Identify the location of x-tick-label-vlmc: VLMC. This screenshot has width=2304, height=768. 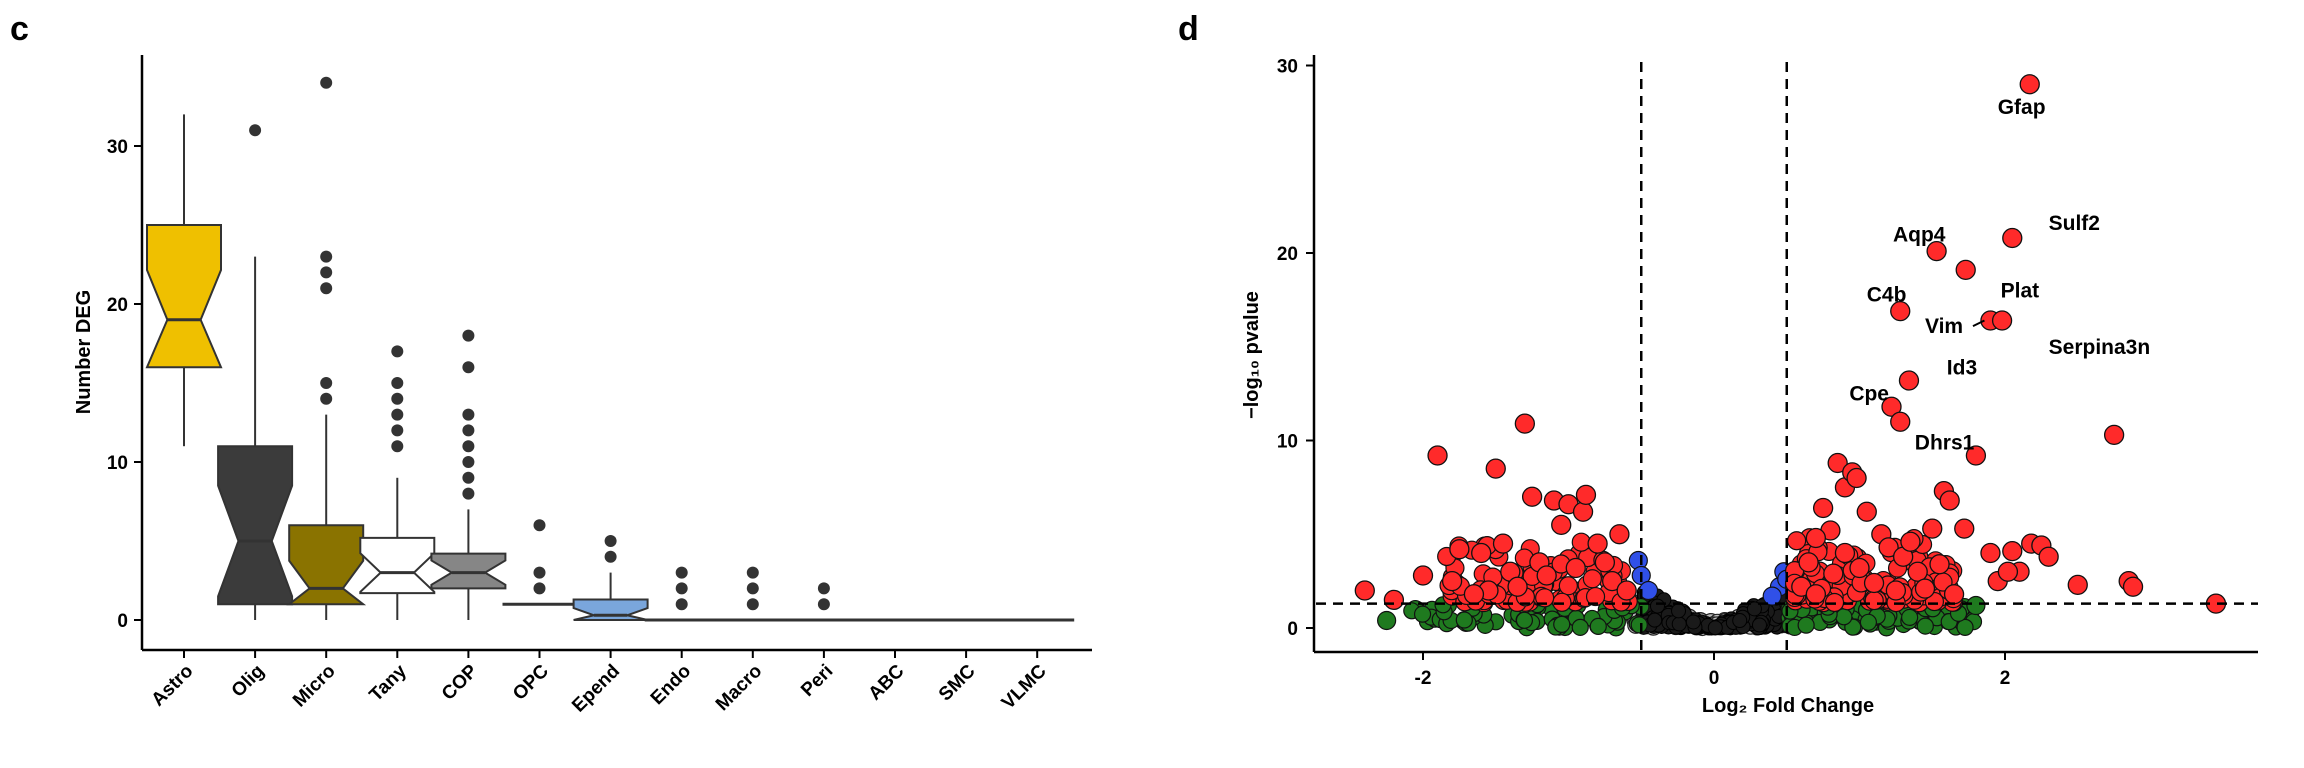
(1024, 686).